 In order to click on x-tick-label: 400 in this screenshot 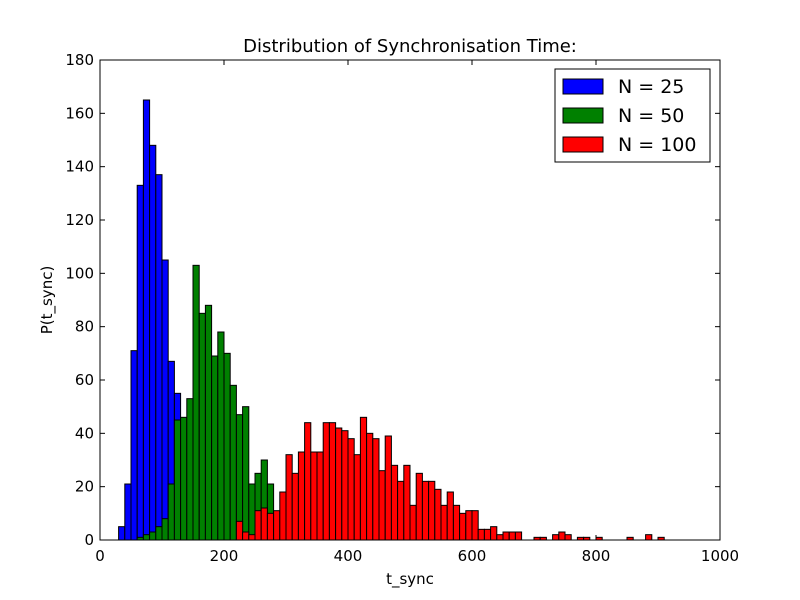, I will do `click(348, 556)`.